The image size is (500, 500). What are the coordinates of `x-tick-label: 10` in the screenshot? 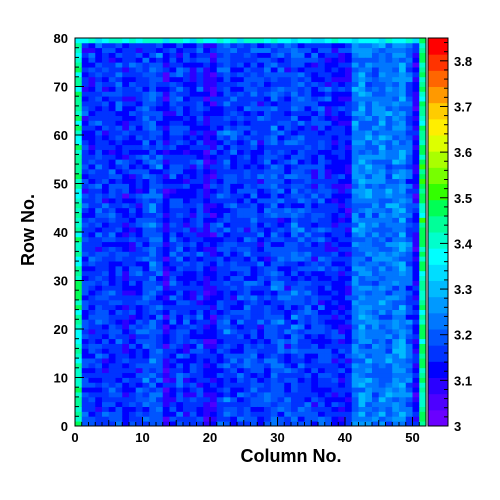 It's located at (142, 437).